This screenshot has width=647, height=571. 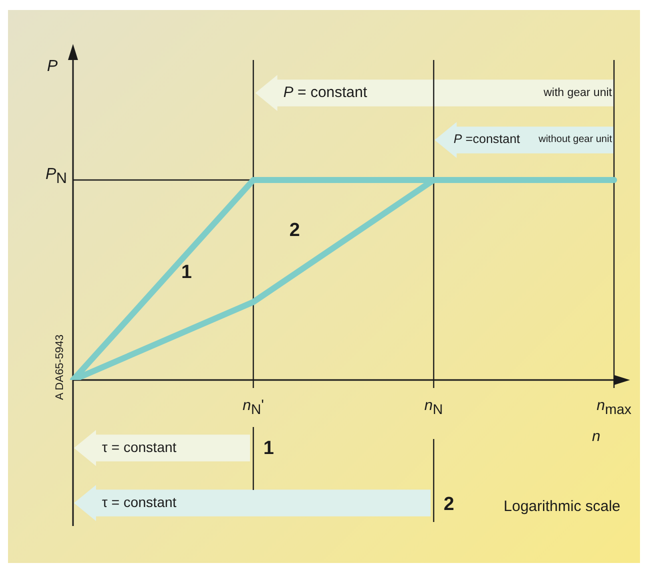 What do you see at coordinates (294, 231) in the screenshot?
I see `annotation: 2` at bounding box center [294, 231].